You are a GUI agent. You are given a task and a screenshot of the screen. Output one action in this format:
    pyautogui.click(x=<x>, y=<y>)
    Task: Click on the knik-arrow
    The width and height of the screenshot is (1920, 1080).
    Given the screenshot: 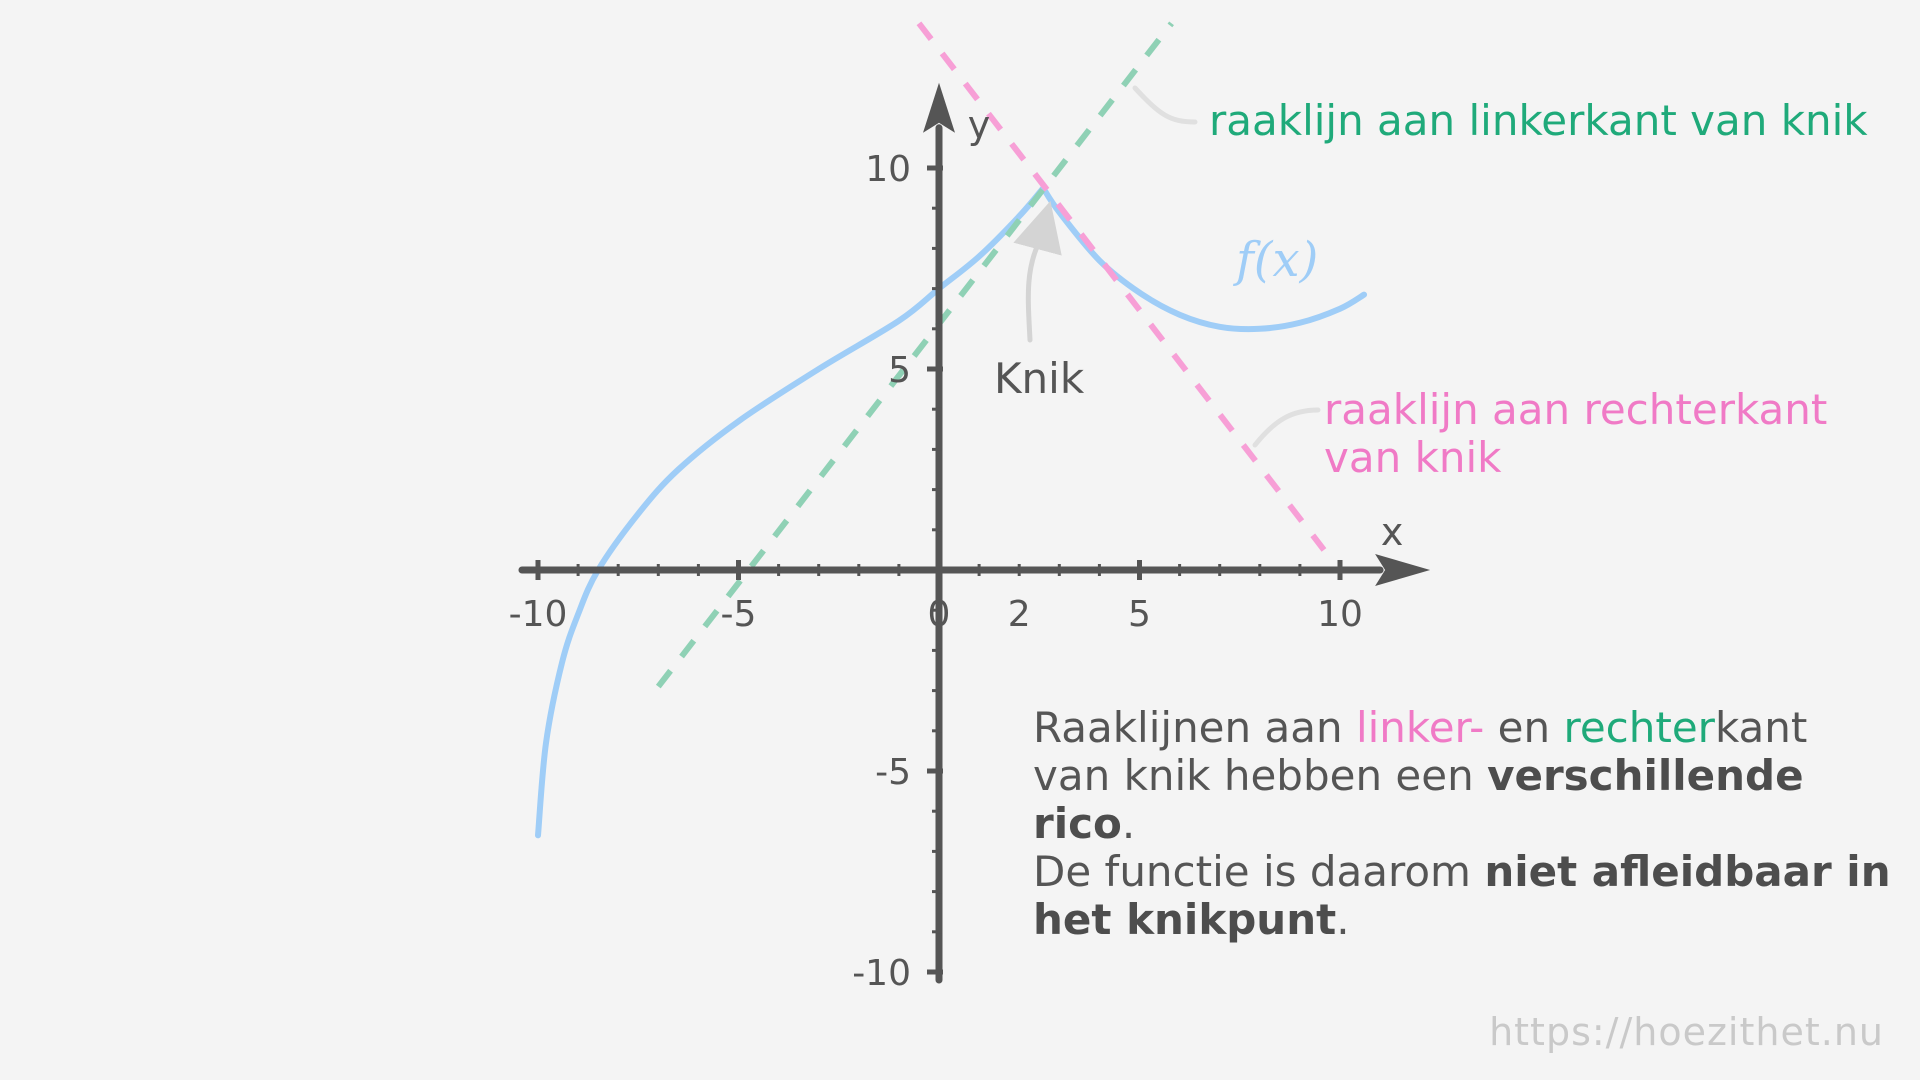 What is the action you would take?
    pyautogui.click(x=1037, y=271)
    